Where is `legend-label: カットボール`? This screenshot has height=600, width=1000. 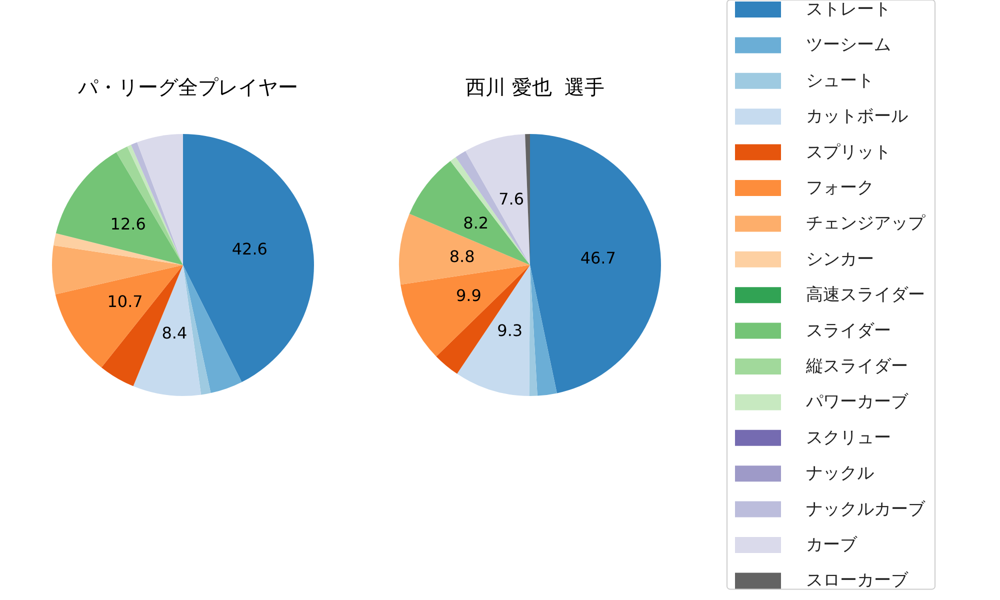
legend-label: カットボール is located at coordinates (857, 116).